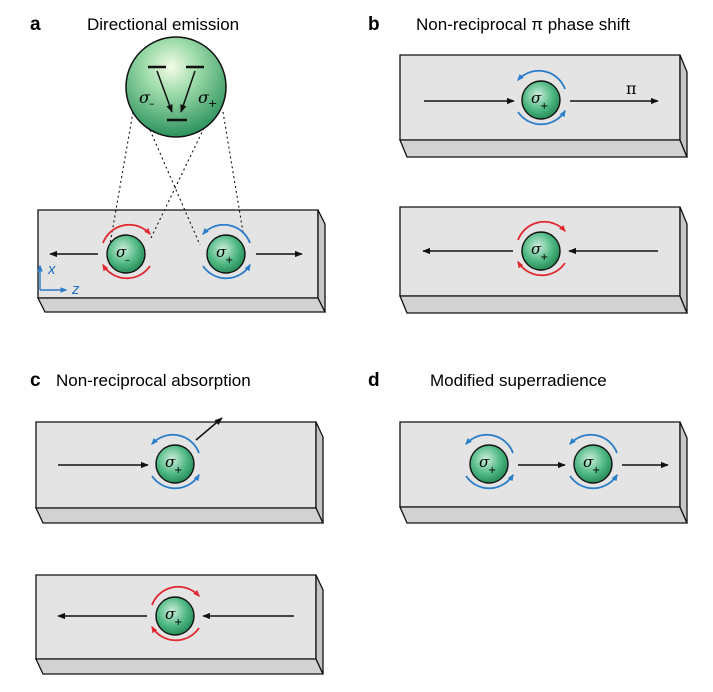 This screenshot has width=713, height=692. I want to click on scattered-out-arrow, so click(209, 429).